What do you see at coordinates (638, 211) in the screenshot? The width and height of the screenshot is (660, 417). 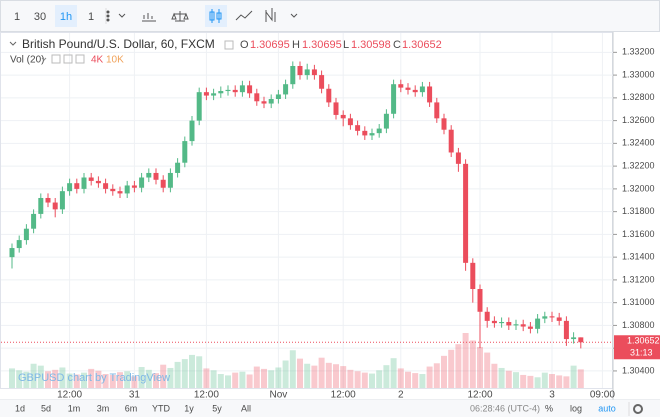 I see `y-tick-label: 1.31800` at bounding box center [638, 211].